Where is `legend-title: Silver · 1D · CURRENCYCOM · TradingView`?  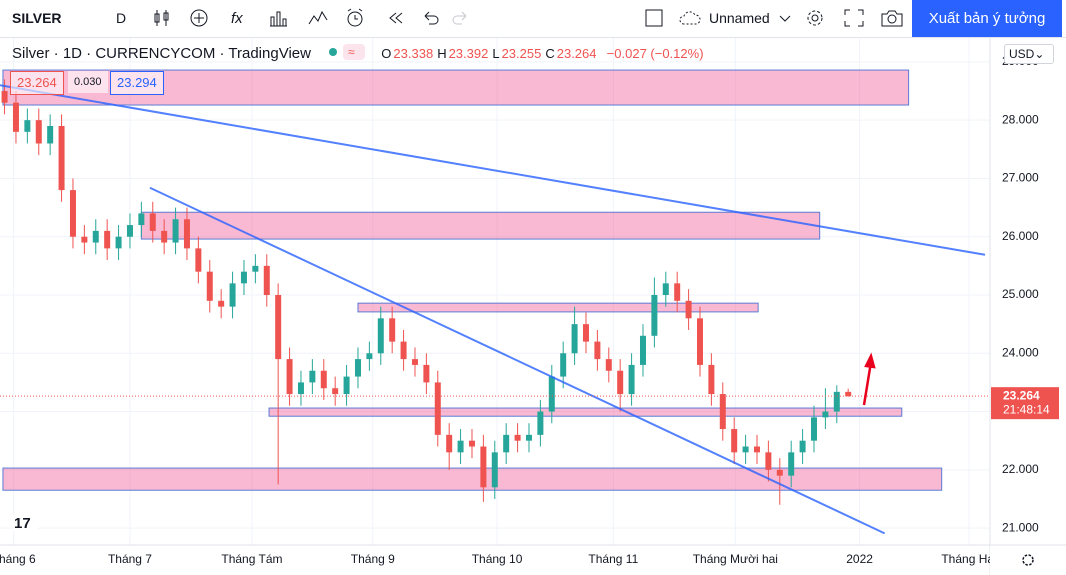 legend-title: Silver · 1D · CURRENCYCOM · TradingView is located at coordinates (161, 53).